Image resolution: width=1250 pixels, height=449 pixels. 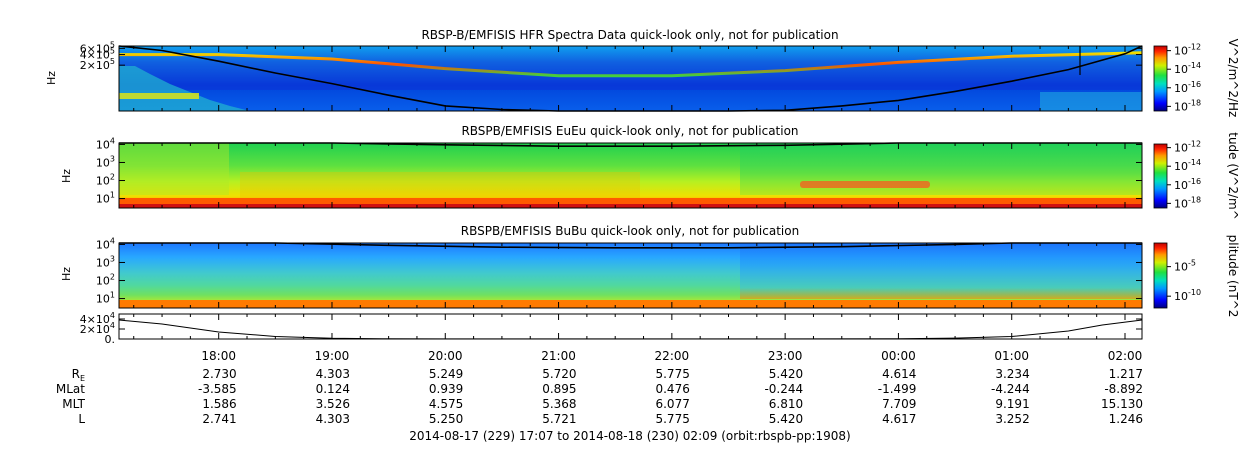 What do you see at coordinates (219, 419) in the screenshot?
I see `ephemeris-value: 2.741` at bounding box center [219, 419].